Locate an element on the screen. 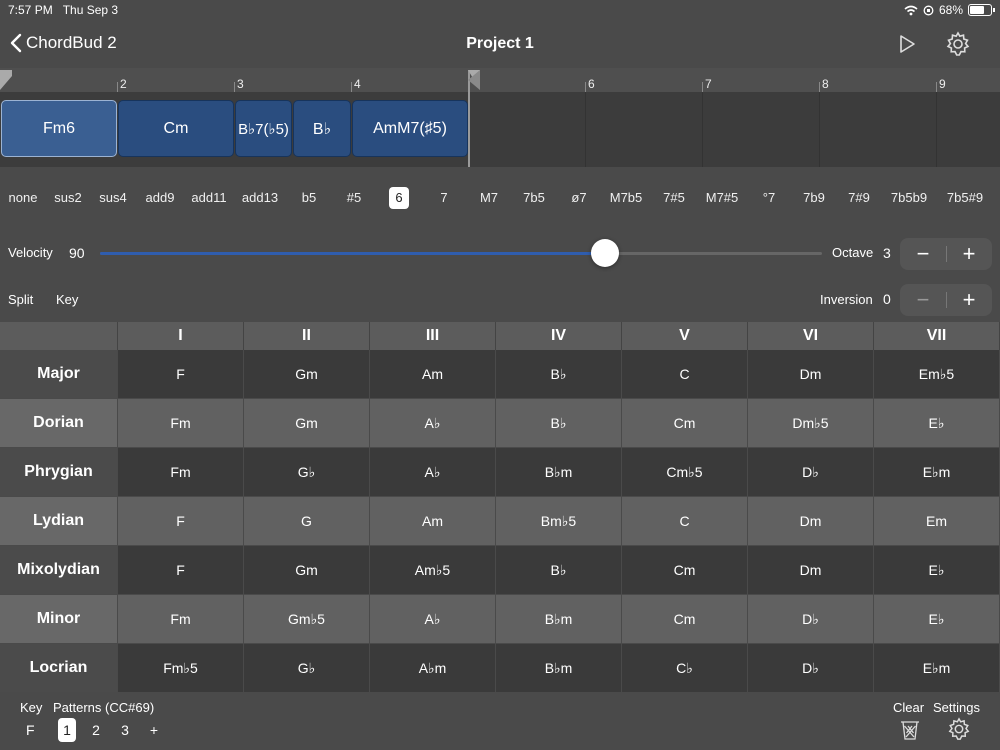  chord-block: B♭7(♭5) is located at coordinates (263, 128).